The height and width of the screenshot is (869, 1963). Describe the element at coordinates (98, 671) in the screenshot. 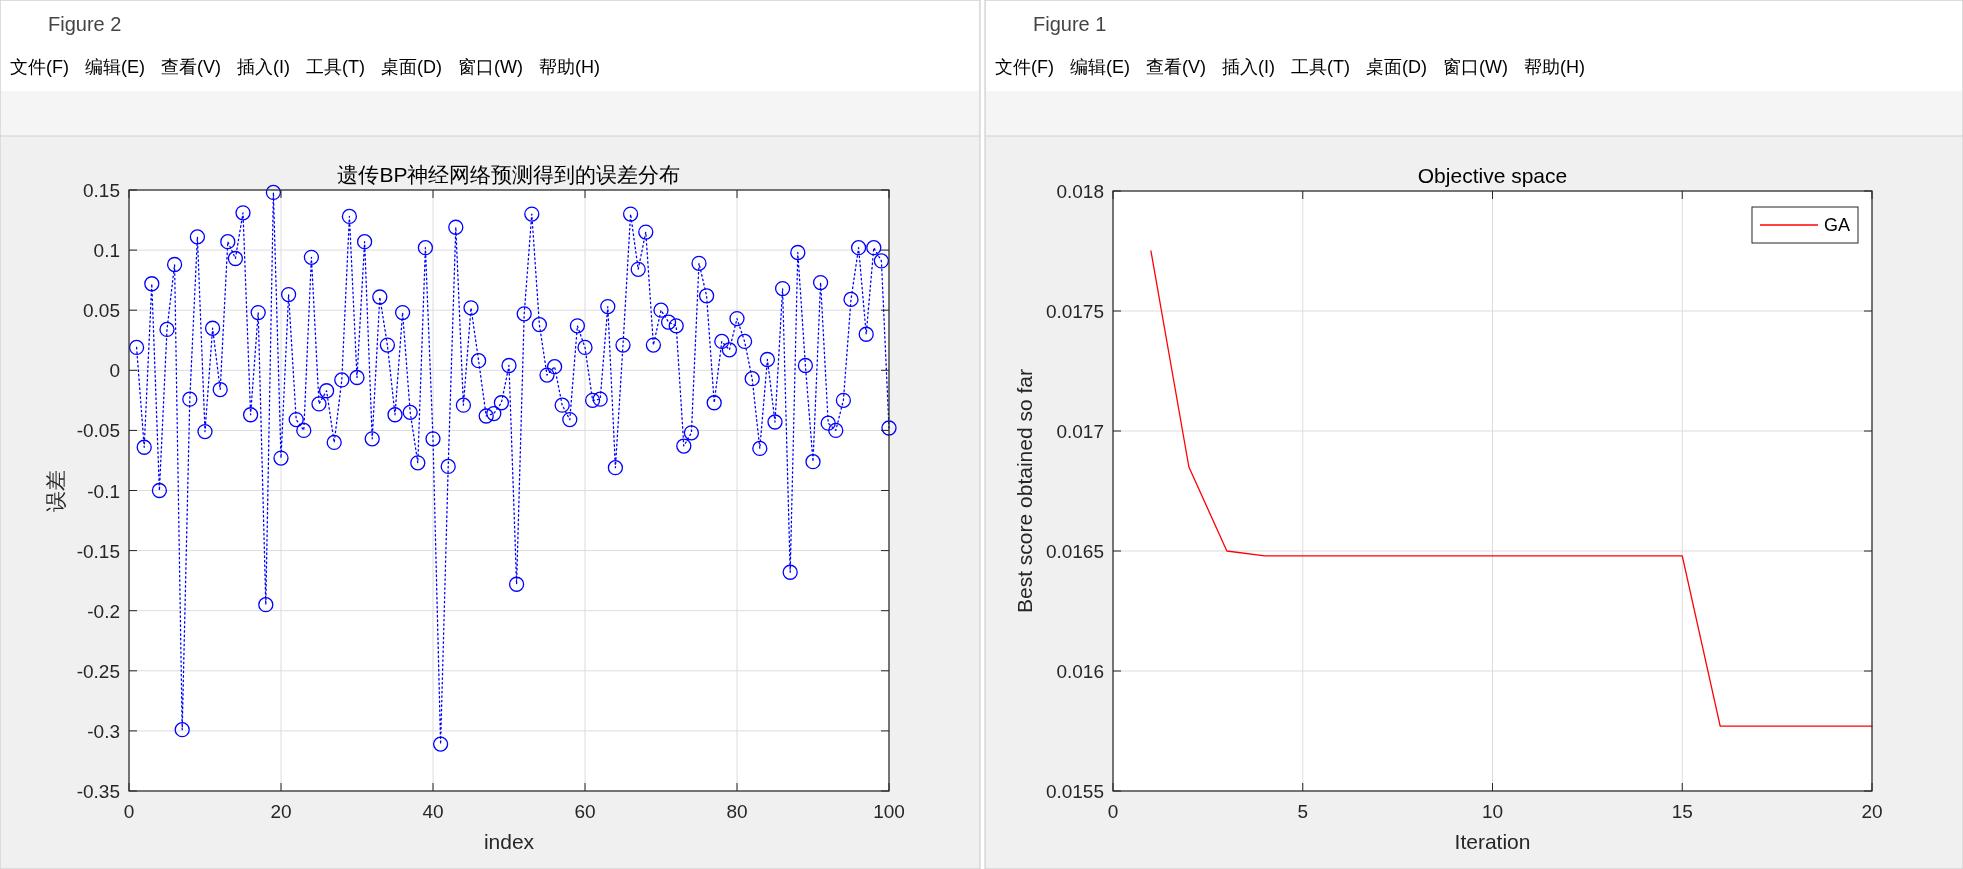

I see `y-tick-label: -0.25` at that location.